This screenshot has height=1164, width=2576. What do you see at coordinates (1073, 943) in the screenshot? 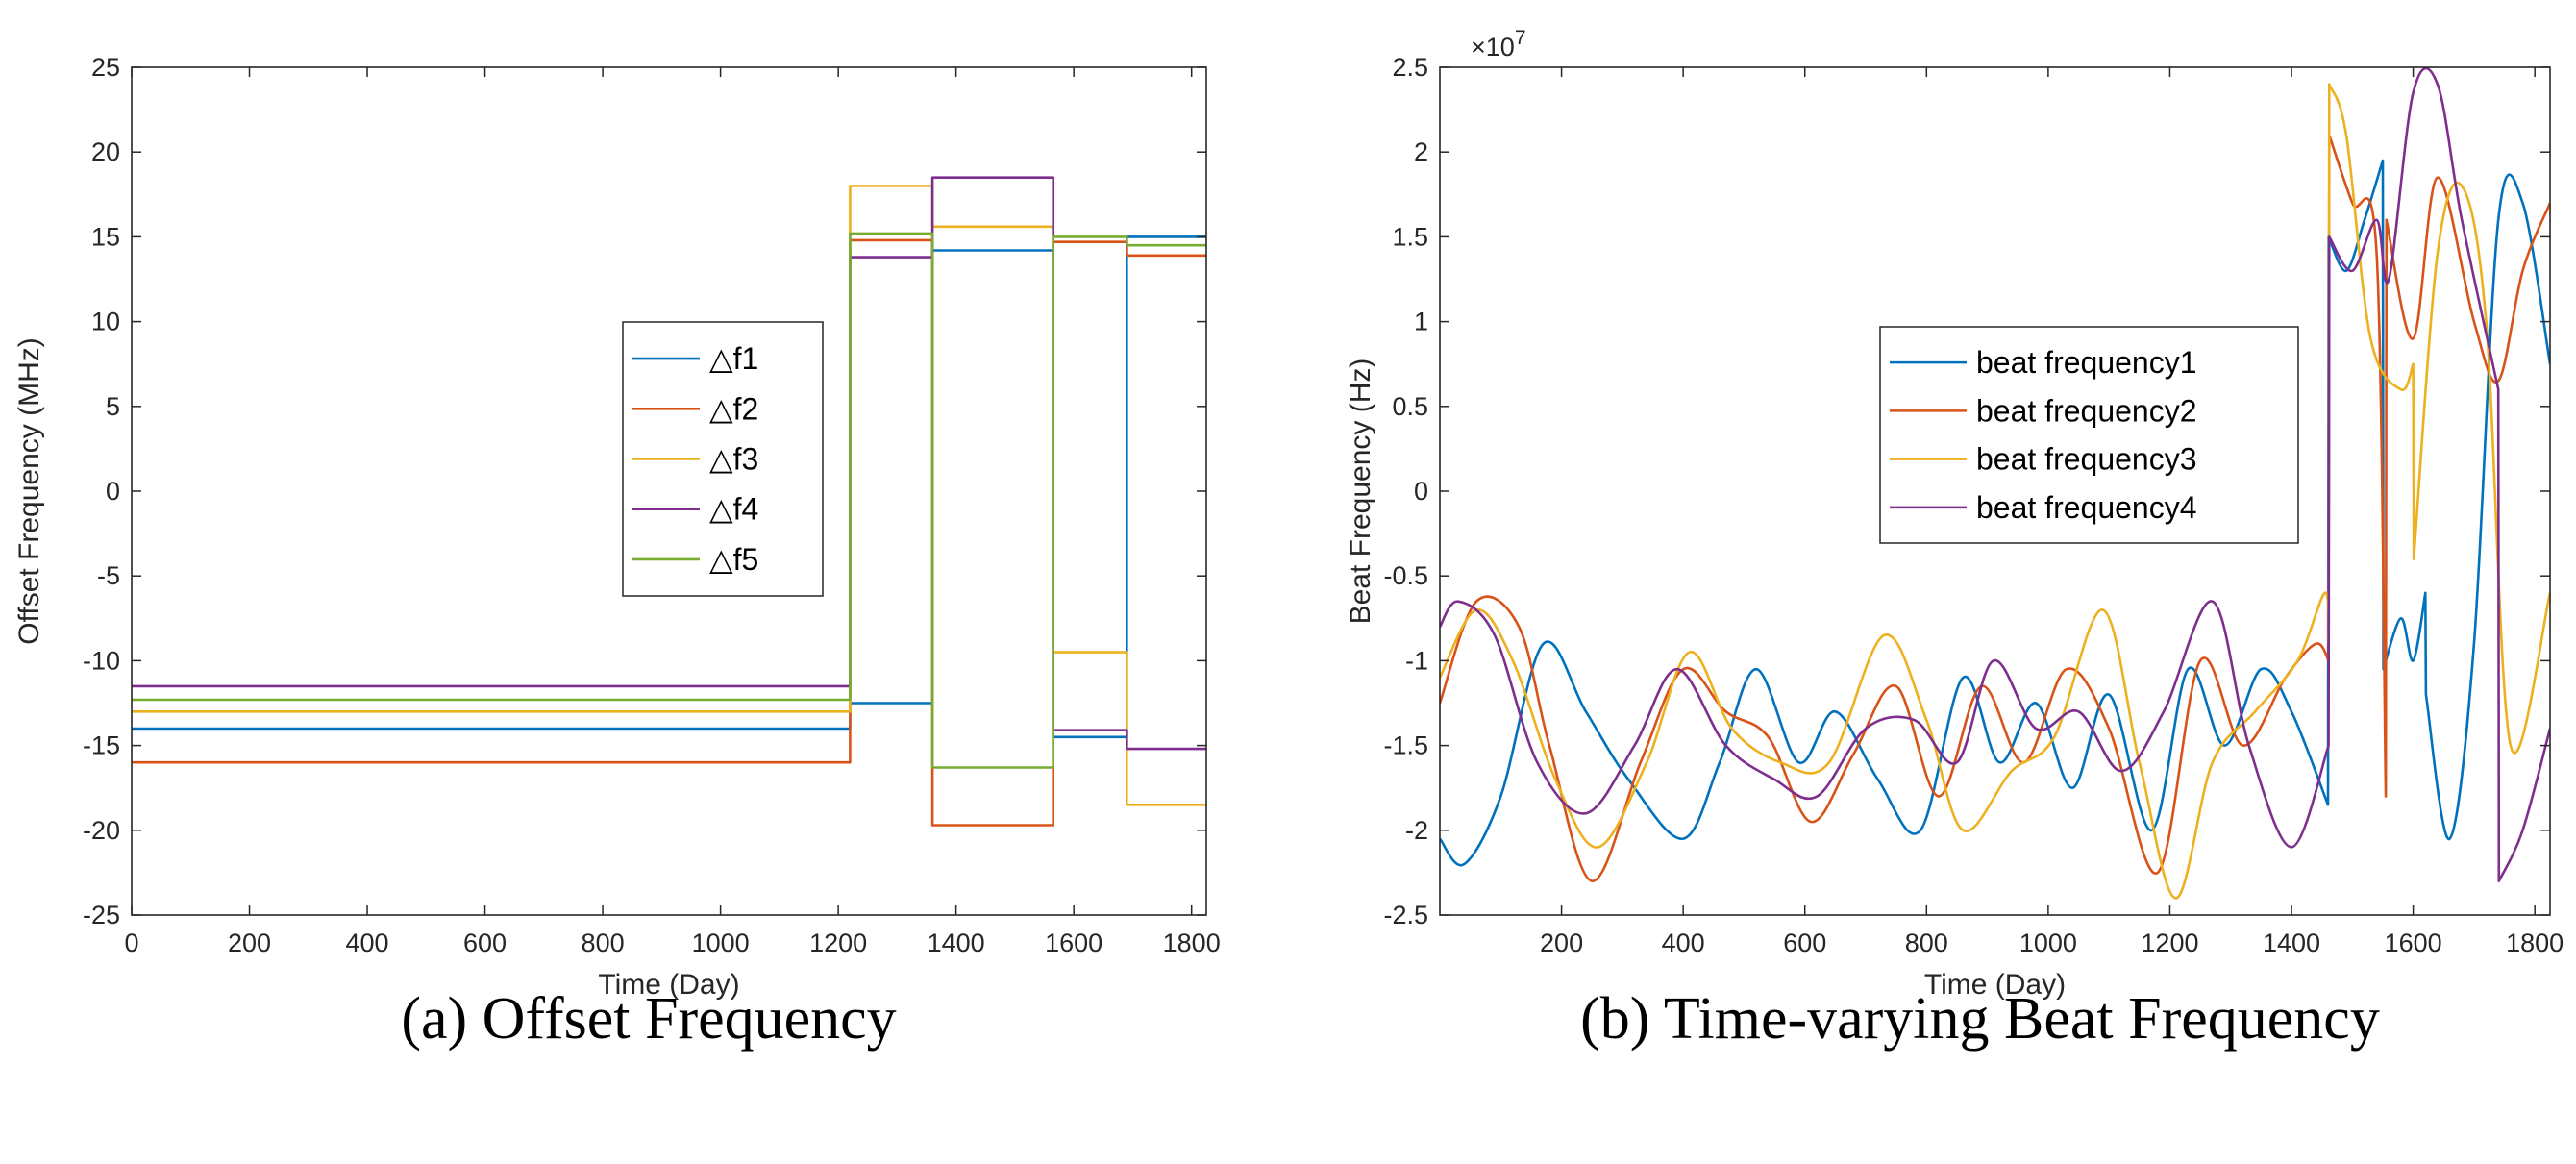
I see `p1-x-tick-label: 1600` at bounding box center [1073, 943].